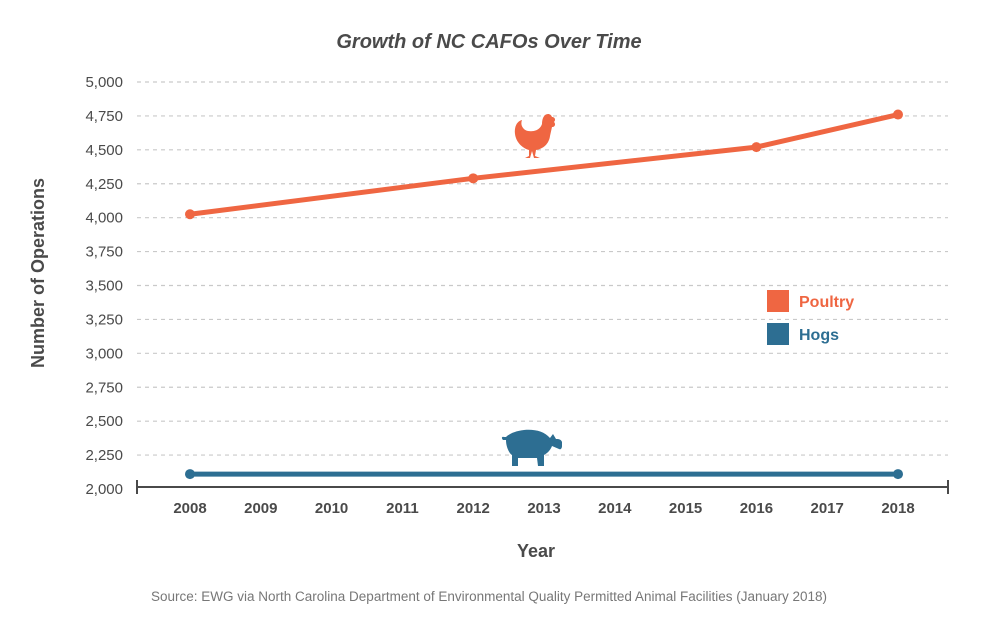 The image size is (989, 632). I want to click on pig-icon, so click(531, 447).